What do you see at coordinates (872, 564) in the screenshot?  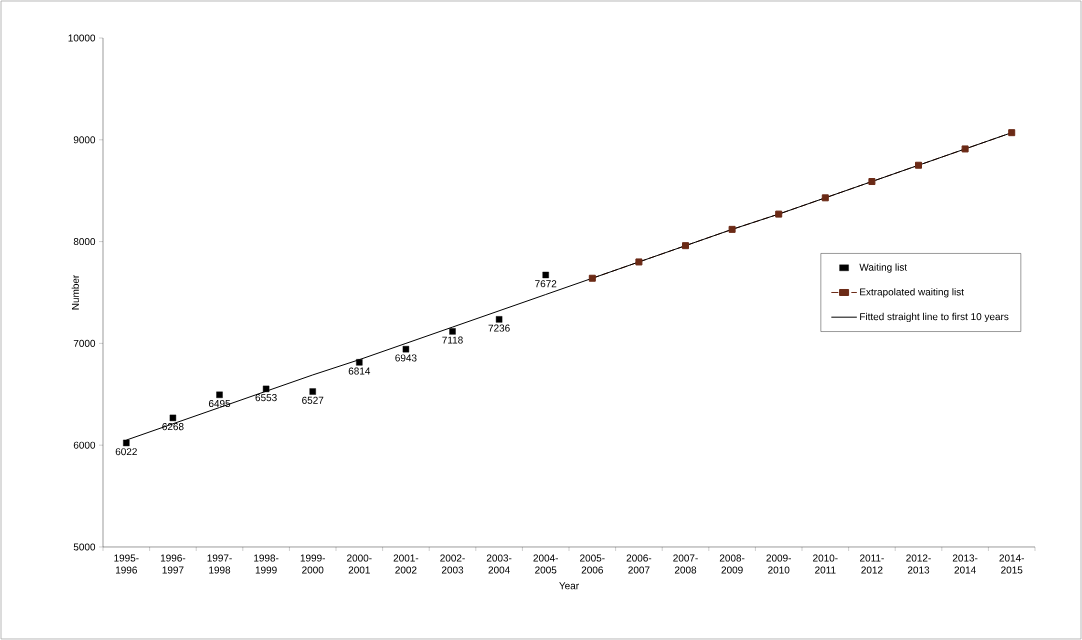 I see `x-tick-label: 2011-2012` at bounding box center [872, 564].